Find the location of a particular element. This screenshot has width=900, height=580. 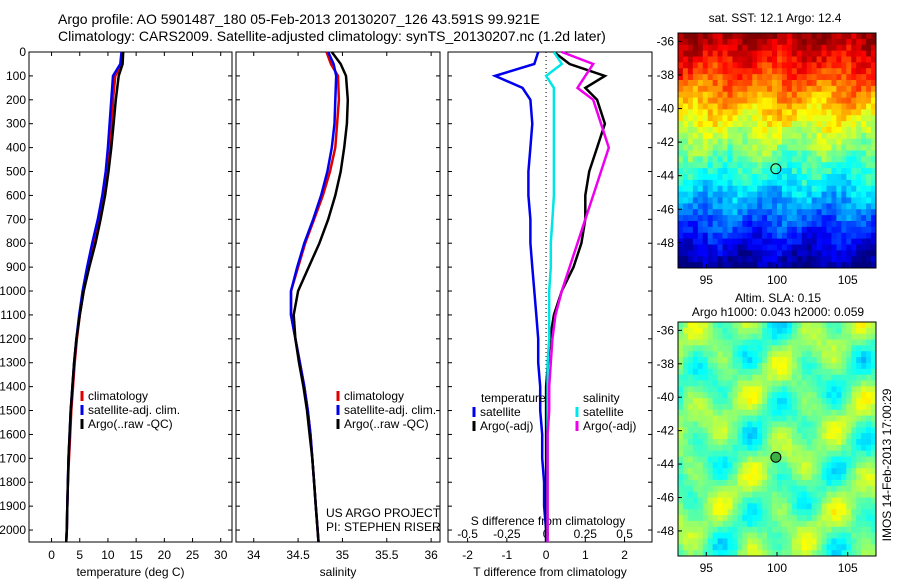

x-axis-label: T difference from climatology is located at coordinates (550, 572).